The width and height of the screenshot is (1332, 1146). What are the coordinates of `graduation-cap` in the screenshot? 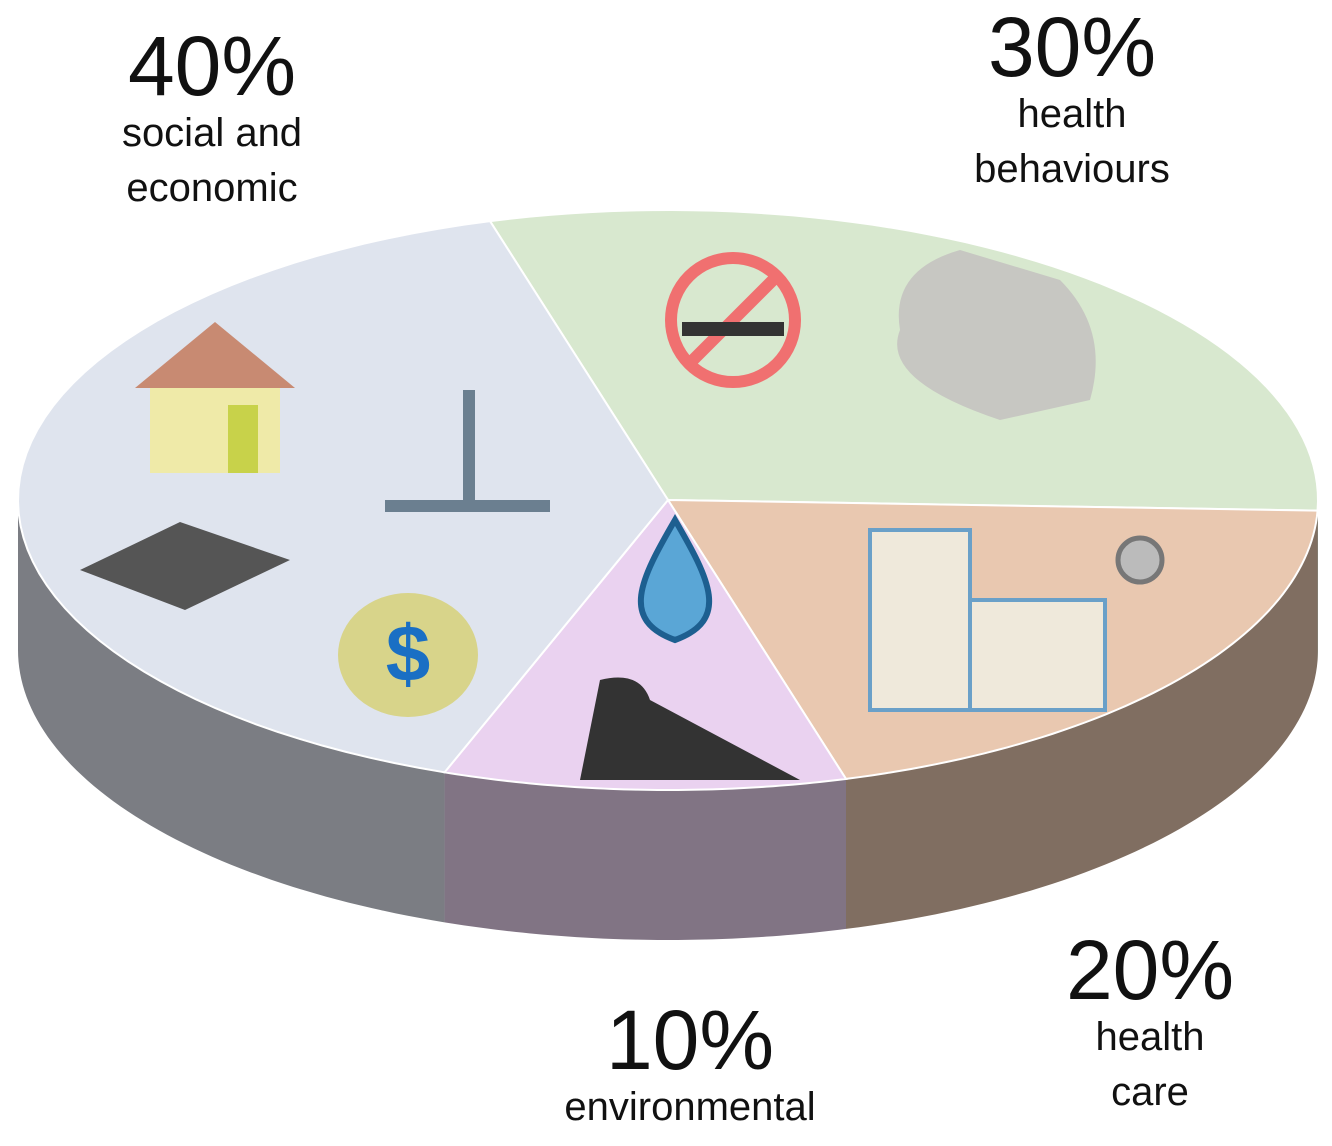 It's located at (185, 566).